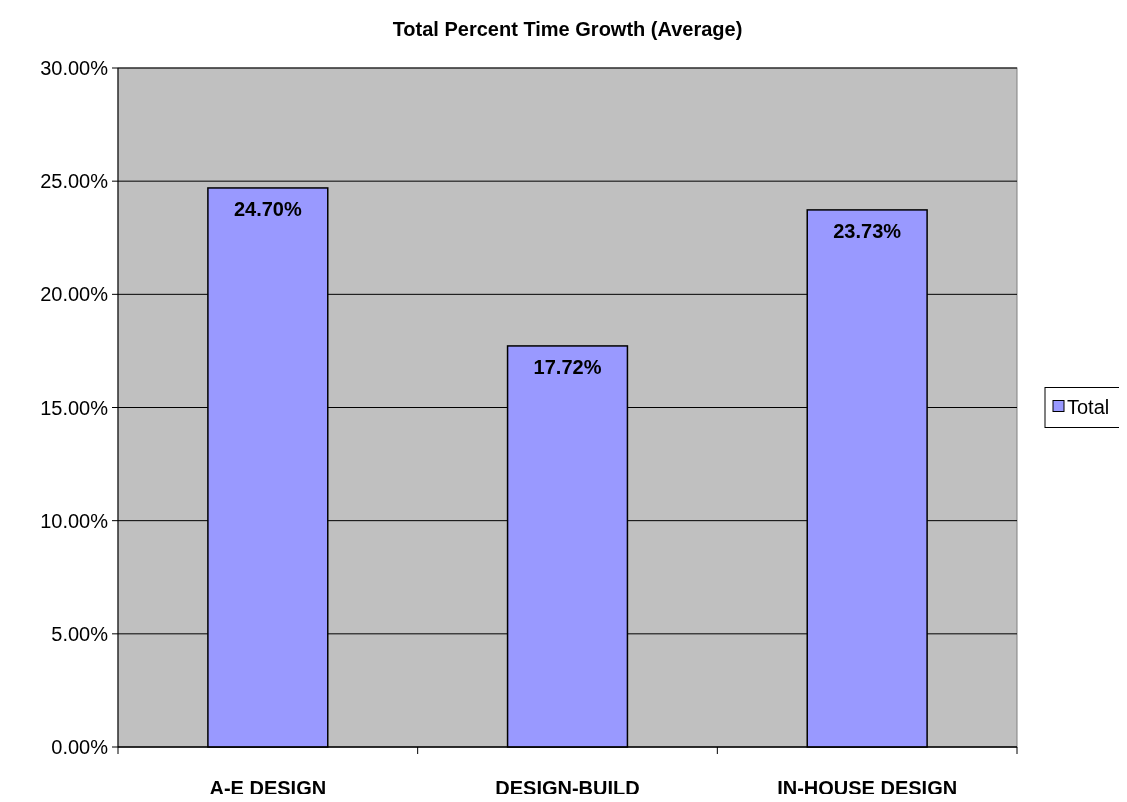  What do you see at coordinates (74, 407) in the screenshot?
I see `y-tick-label: 15.00%` at bounding box center [74, 407].